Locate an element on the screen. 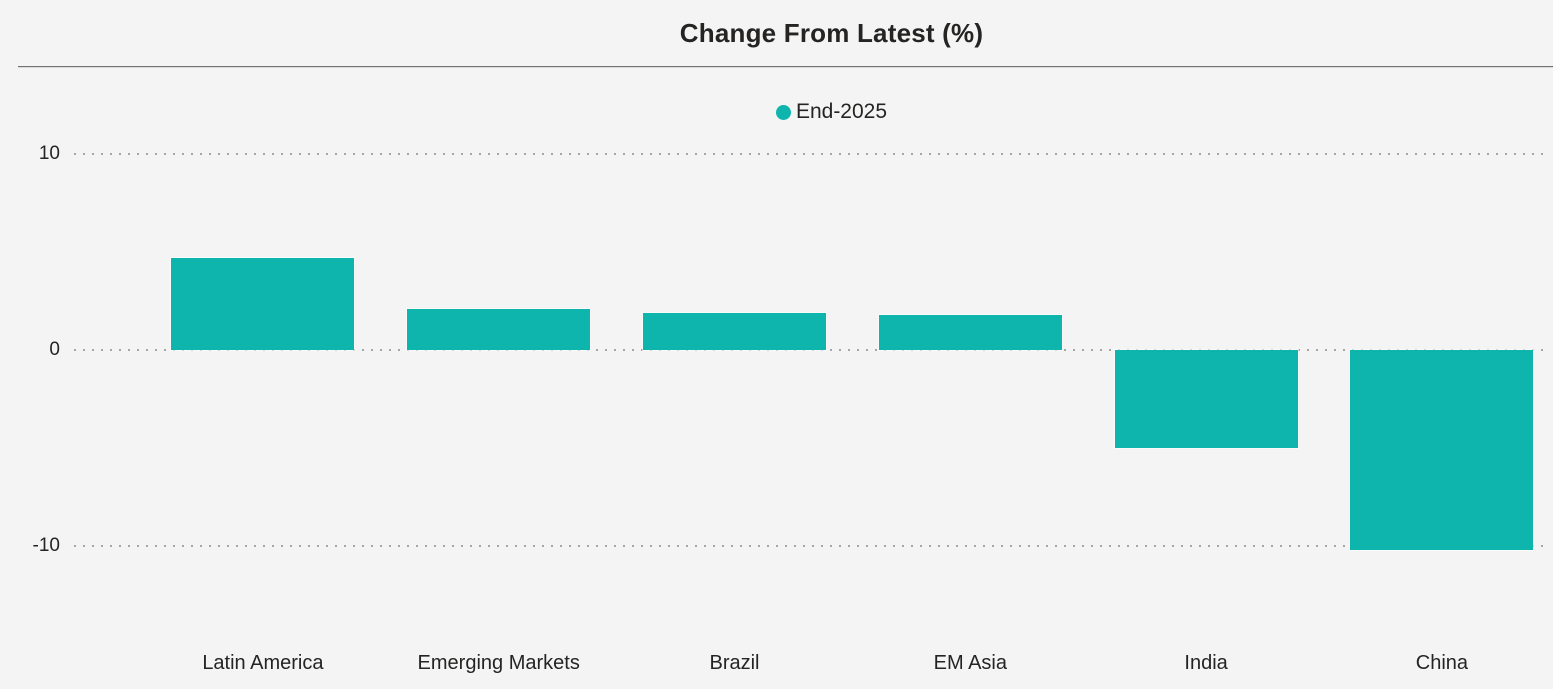 The width and height of the screenshot is (1553, 689). x-label-china: China is located at coordinates (1442, 663).